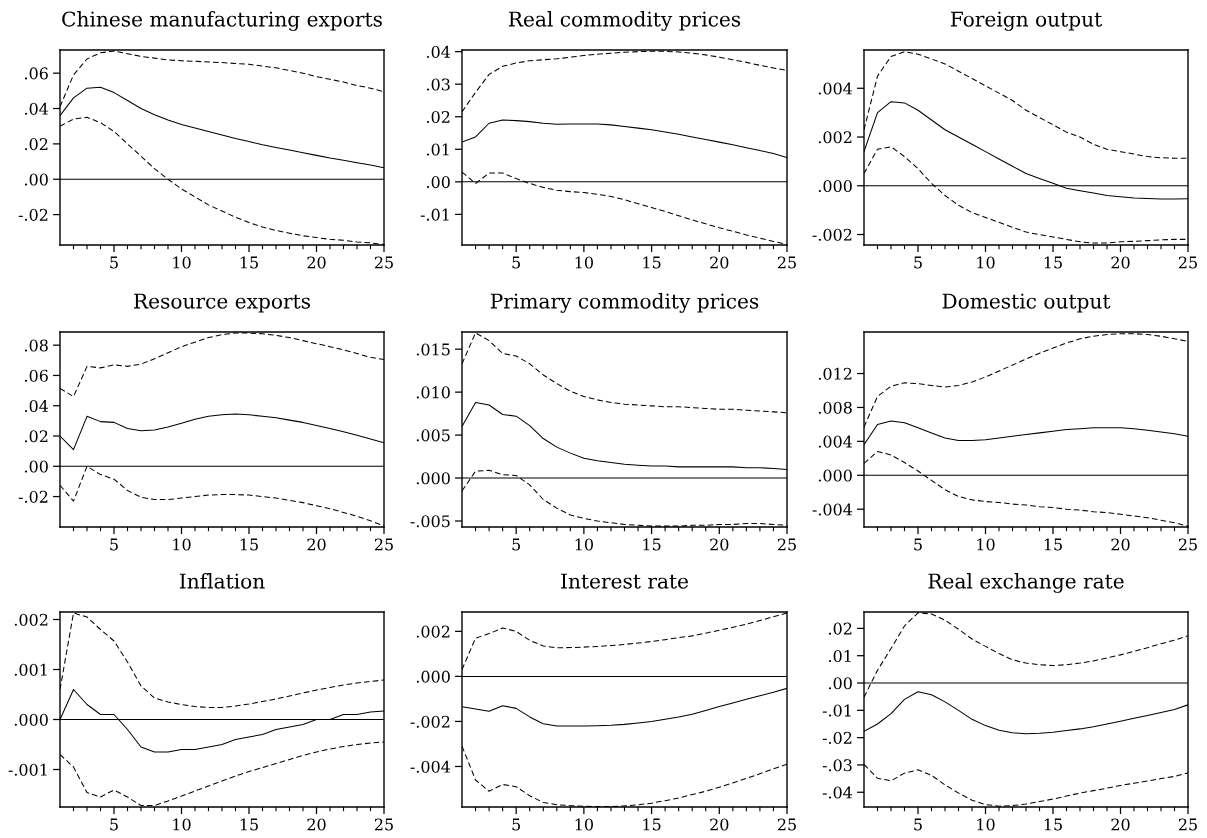  I want to click on chart-title: Chinese manufacturing exports, so click(222, 21).